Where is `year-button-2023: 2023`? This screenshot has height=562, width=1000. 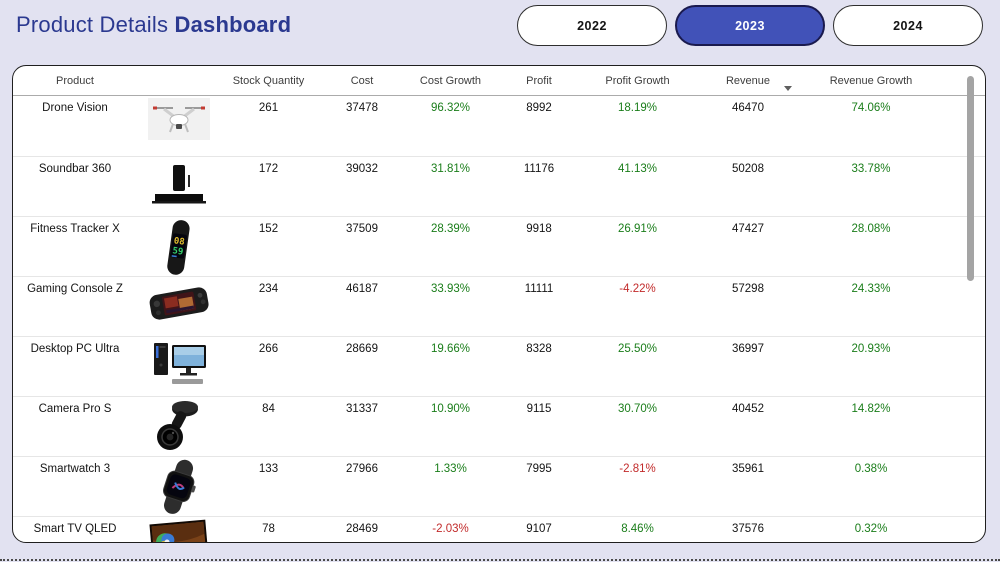 year-button-2023: 2023 is located at coordinates (750, 25).